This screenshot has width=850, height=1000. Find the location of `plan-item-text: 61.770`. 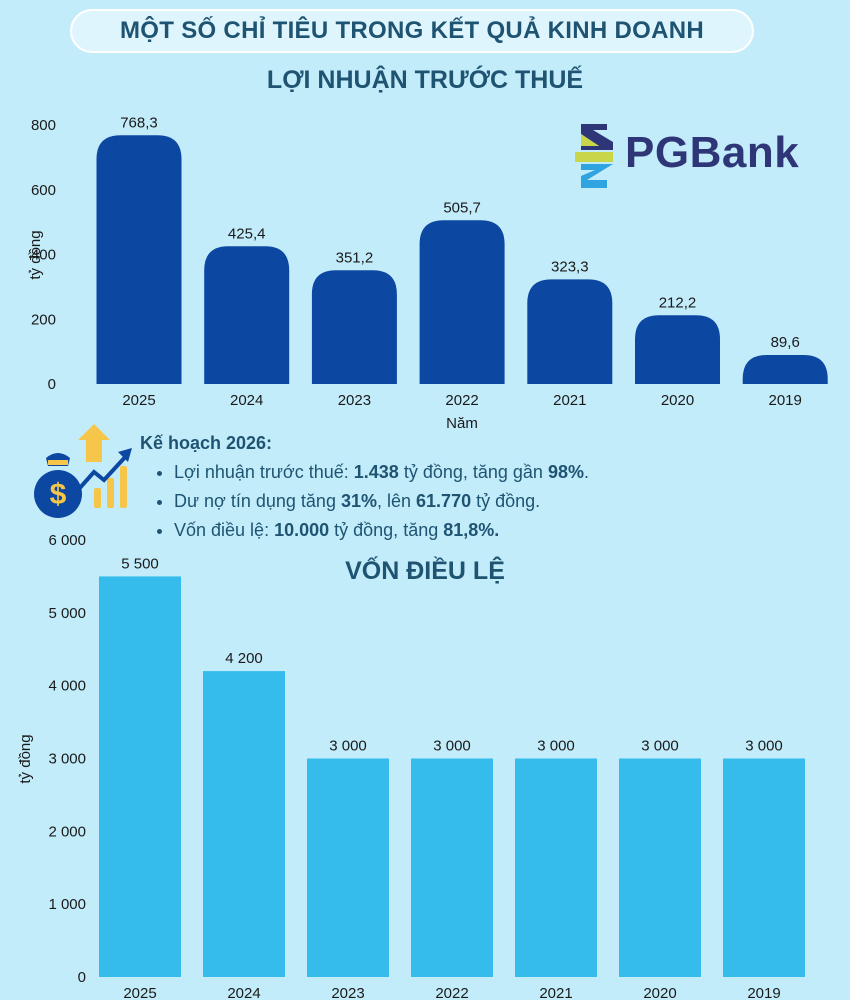

plan-item-text: 61.770 is located at coordinates (444, 501).